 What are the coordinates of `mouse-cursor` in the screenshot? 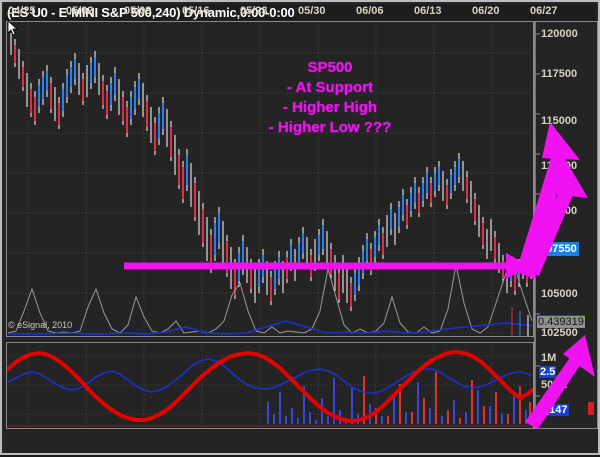 It's located at (13, 28).